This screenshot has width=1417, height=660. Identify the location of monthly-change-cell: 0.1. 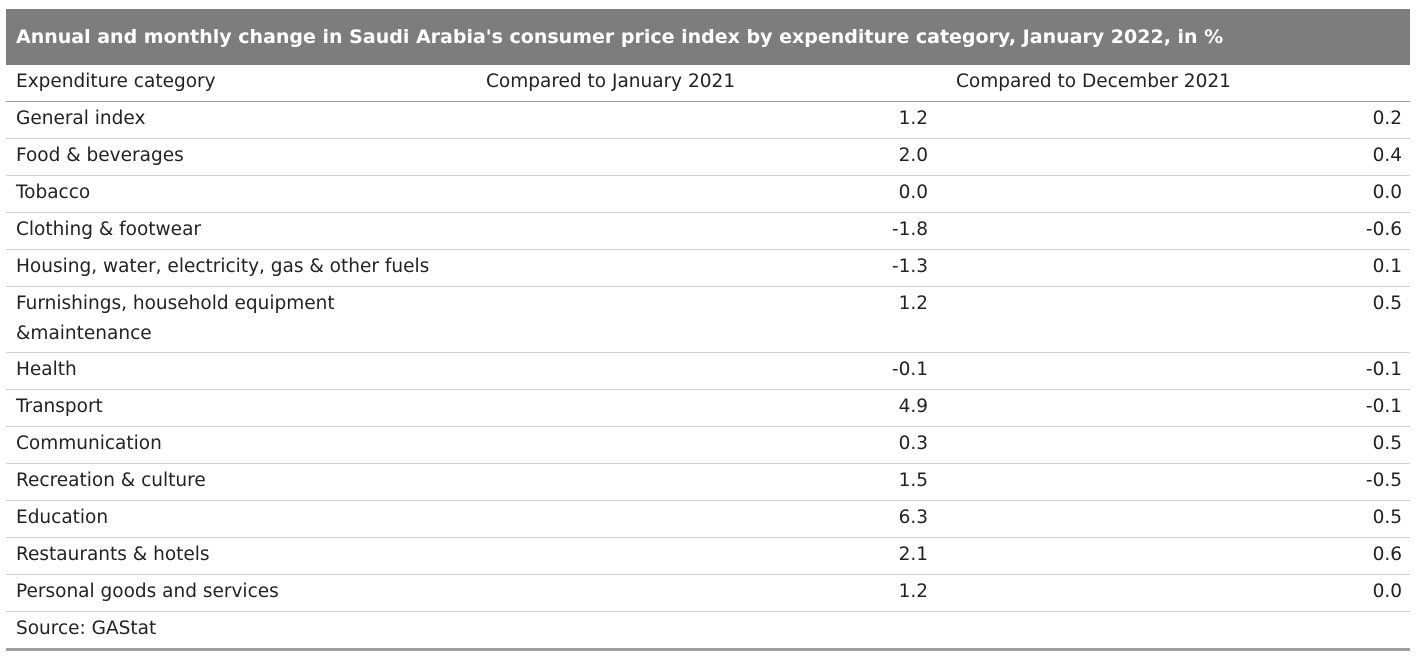
(1173, 268).